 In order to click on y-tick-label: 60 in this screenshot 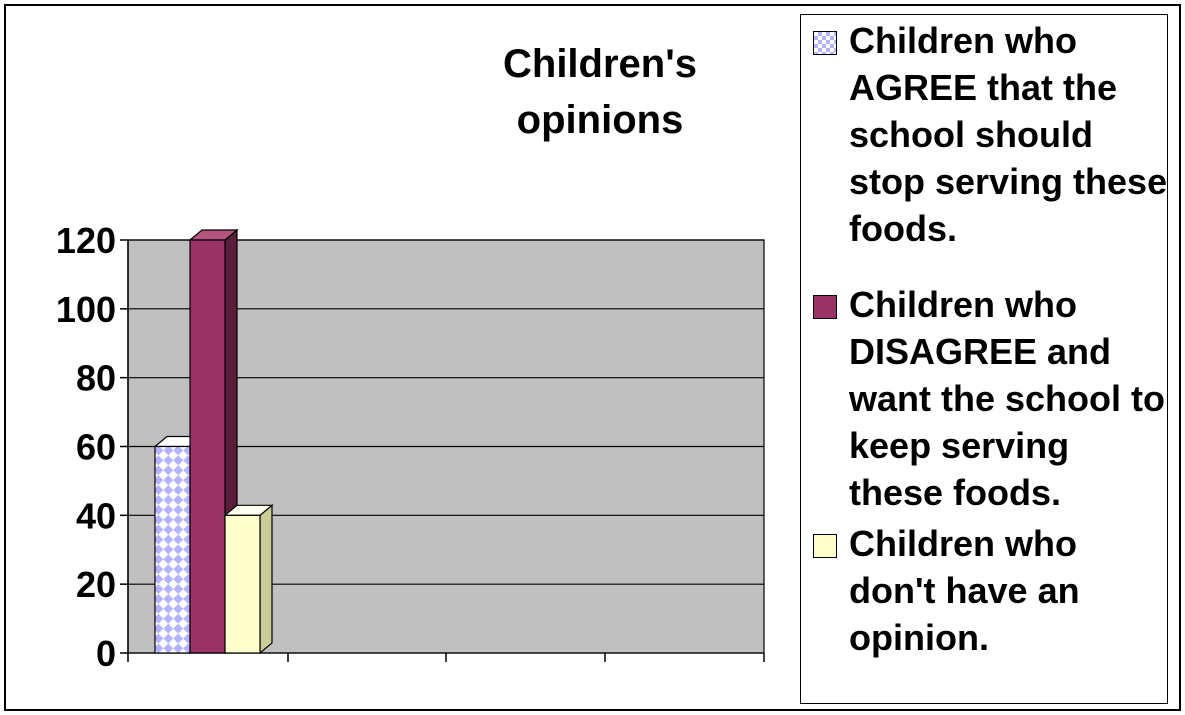, I will do `click(96, 447)`.